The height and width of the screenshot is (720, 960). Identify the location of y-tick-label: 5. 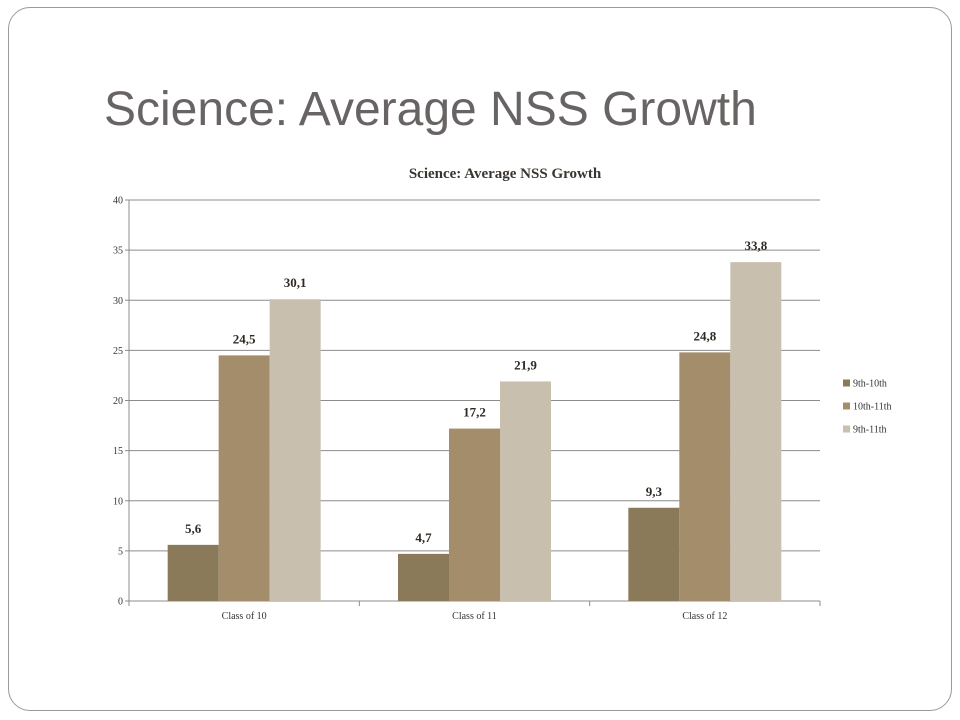
(120, 551).